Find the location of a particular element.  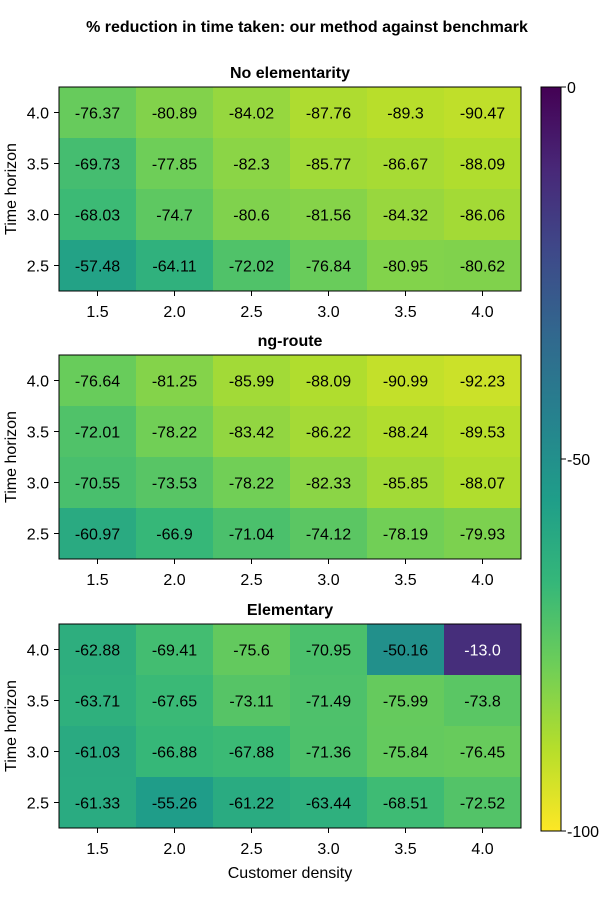

cell-value-label: -72.02 is located at coordinates (251, 267).